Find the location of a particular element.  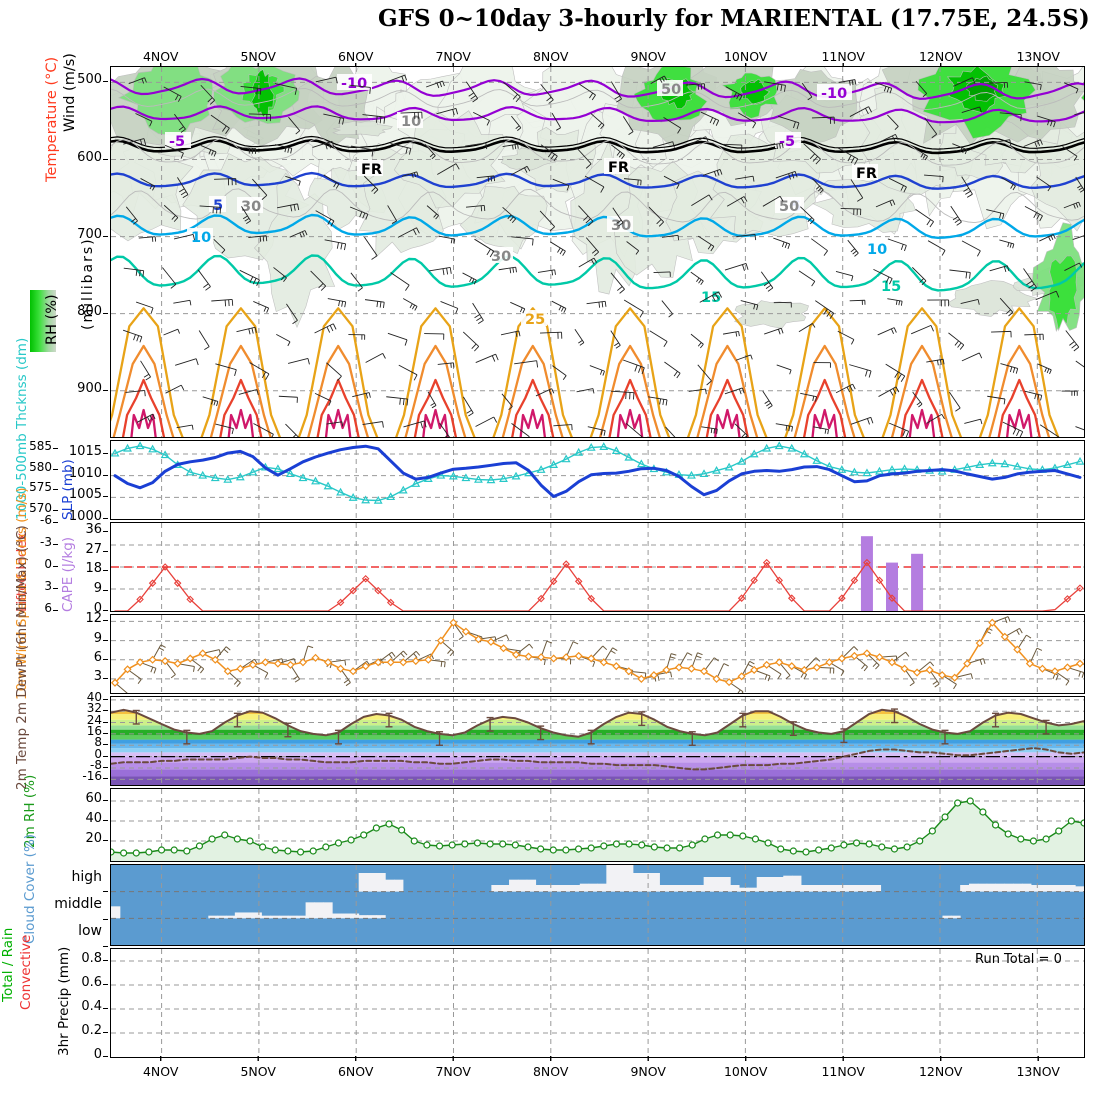

rh-y-ticks: 60 40 20 is located at coordinates (83, 821).